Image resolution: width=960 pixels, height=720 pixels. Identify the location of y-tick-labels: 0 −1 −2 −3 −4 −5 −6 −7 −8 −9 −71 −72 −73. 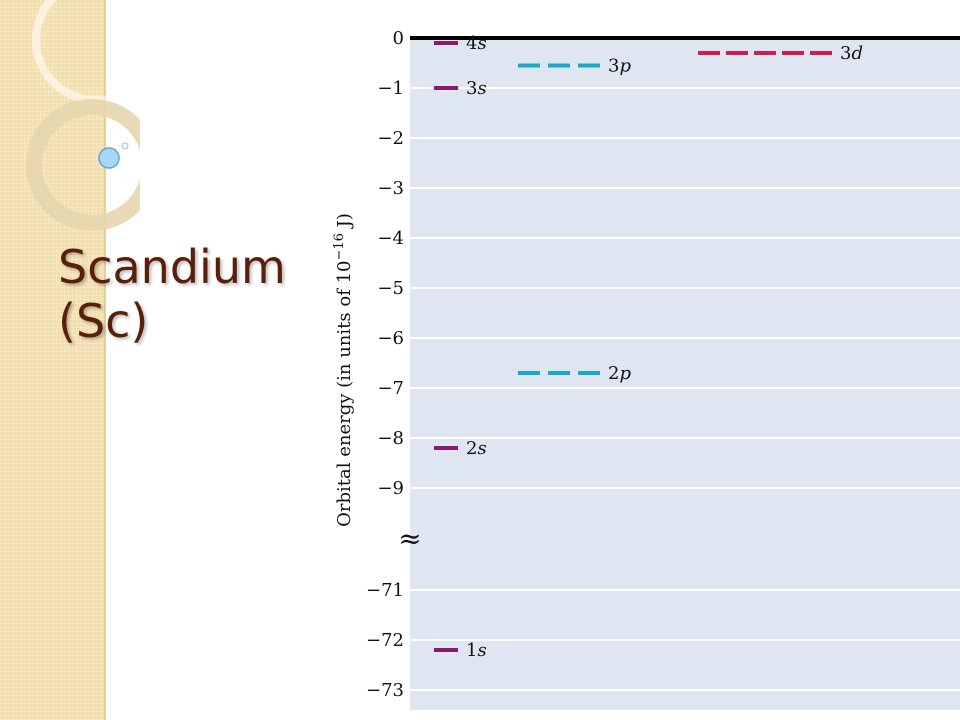
(385, 364).